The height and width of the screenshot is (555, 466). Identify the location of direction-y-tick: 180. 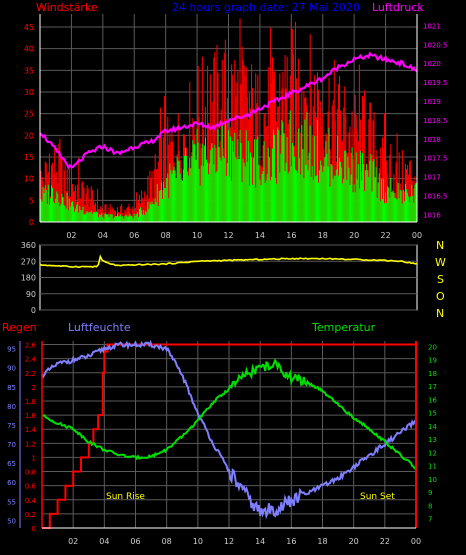
(28, 278).